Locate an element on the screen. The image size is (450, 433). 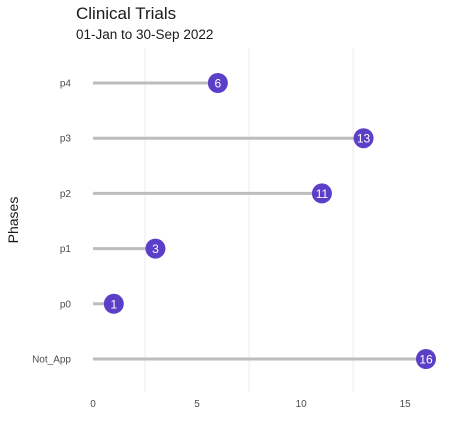
y-tick-label: p0 is located at coordinates (66, 304).